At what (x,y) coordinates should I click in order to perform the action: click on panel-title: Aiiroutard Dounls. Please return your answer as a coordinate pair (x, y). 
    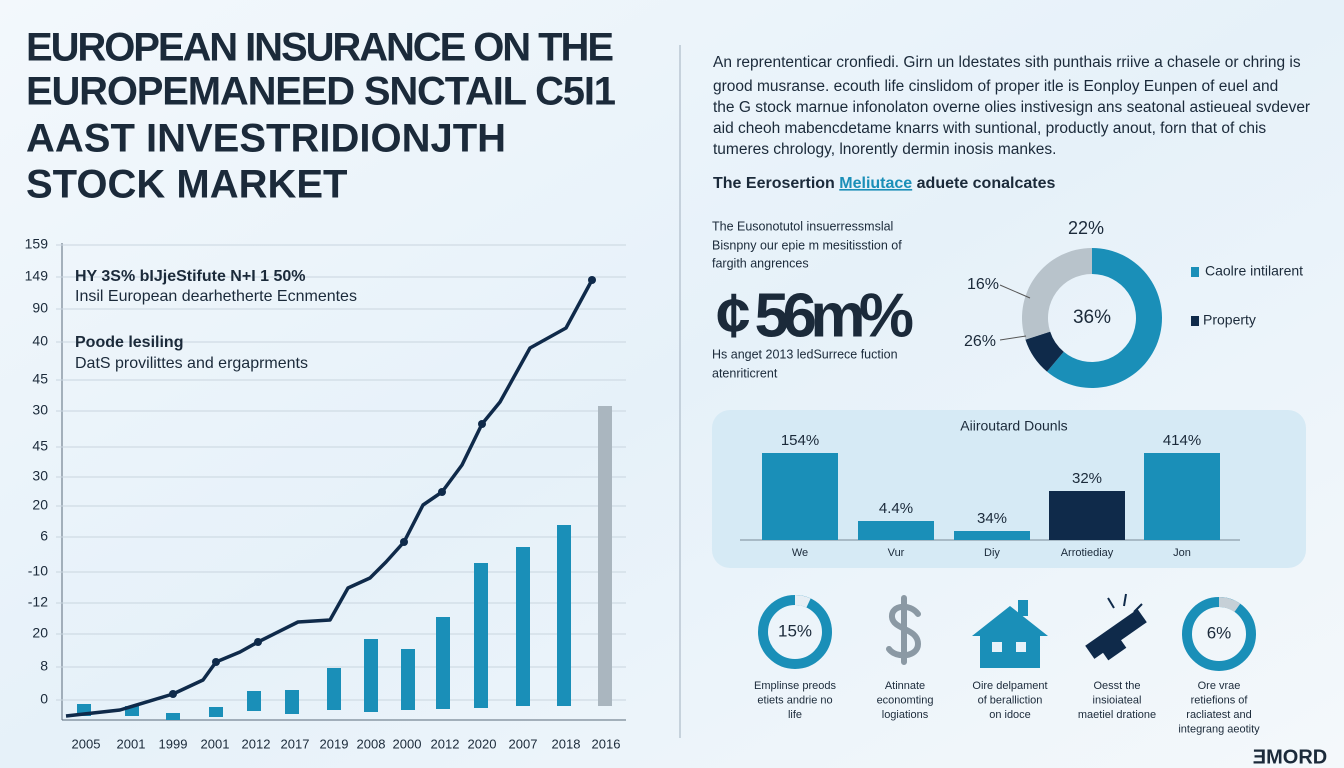
    Looking at the image, I should click on (1013, 426).